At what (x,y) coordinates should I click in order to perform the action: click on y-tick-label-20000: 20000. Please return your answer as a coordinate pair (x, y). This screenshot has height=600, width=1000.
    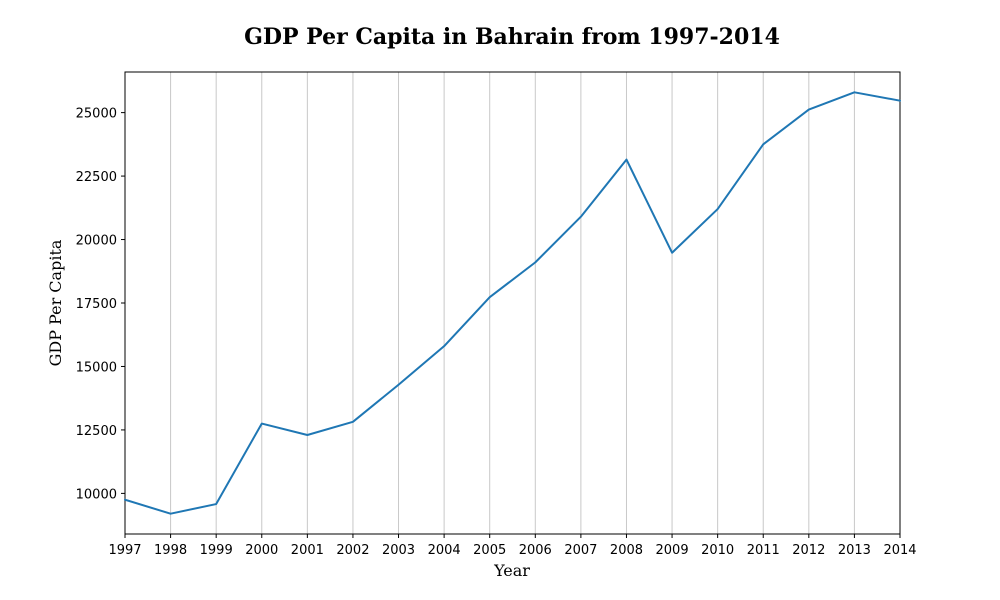
    Looking at the image, I should click on (96, 241).